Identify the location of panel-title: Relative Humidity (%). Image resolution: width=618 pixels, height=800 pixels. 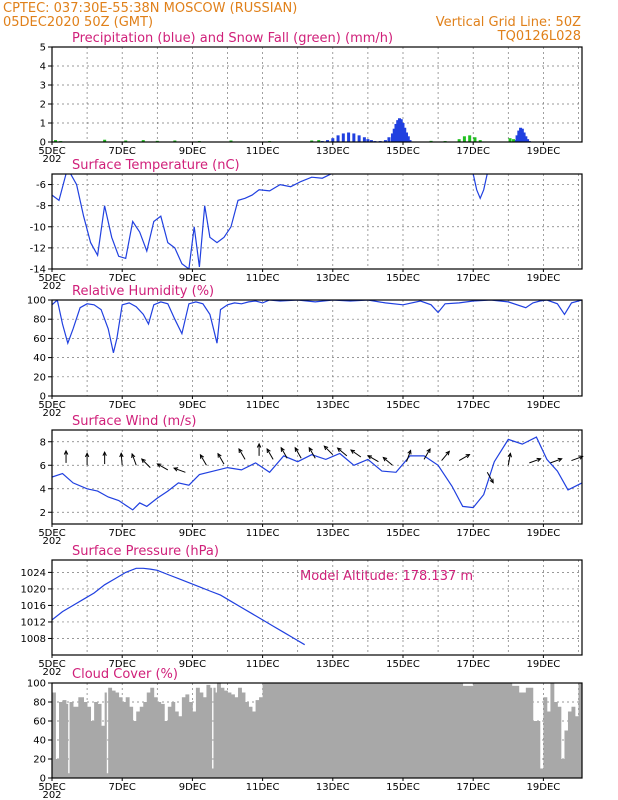
(143, 291).